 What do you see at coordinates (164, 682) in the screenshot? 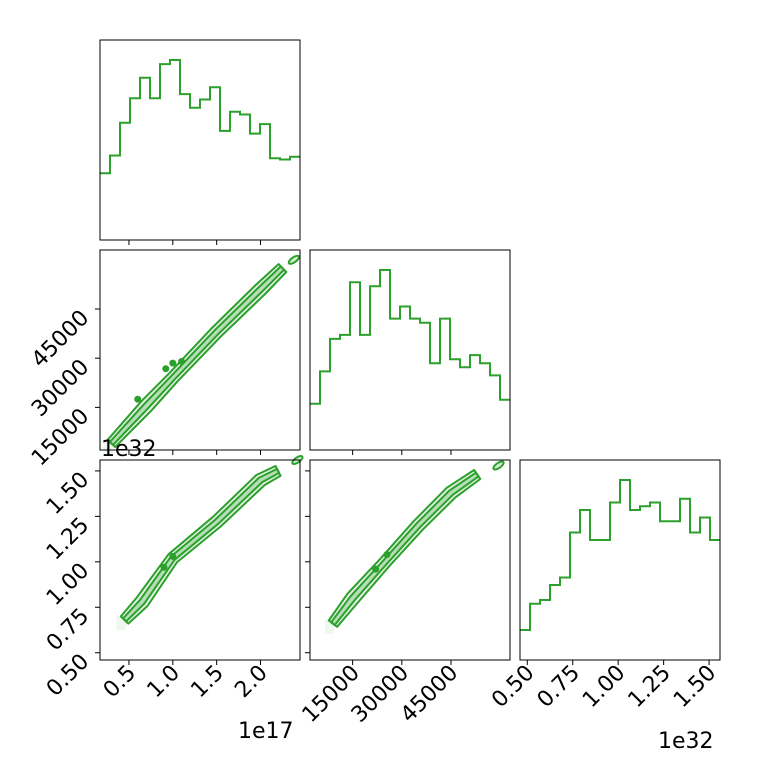
I see `x-tick-label-v0-1: 1.0` at bounding box center [164, 682].